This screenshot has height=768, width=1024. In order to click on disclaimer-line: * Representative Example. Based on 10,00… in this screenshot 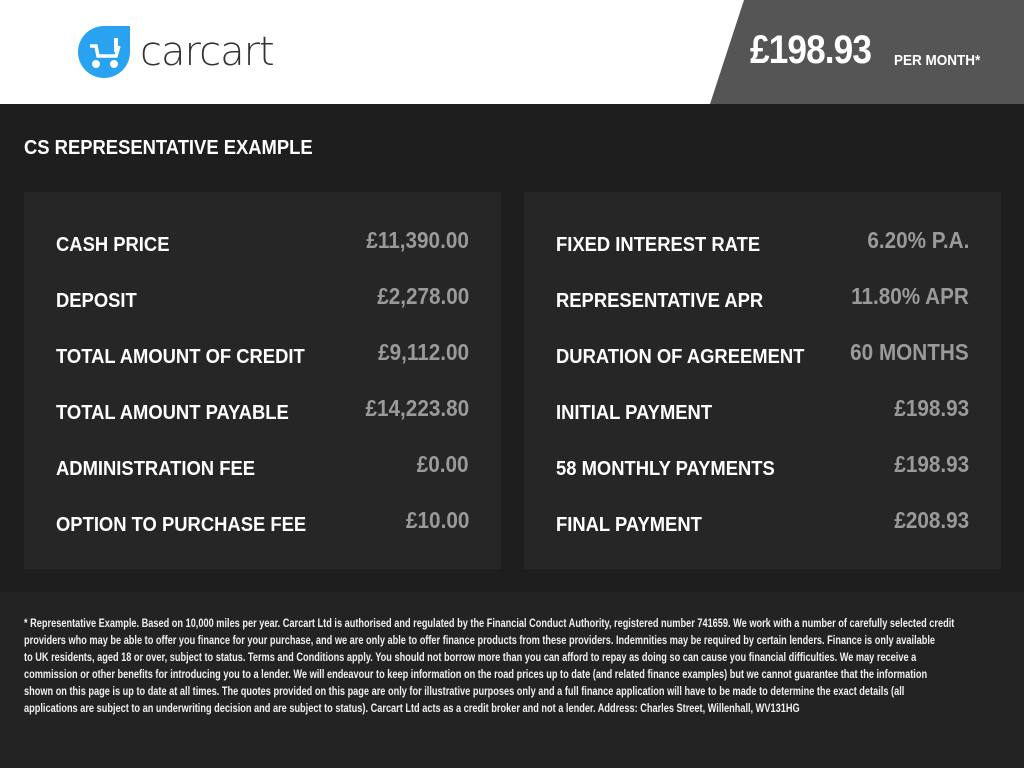, I will do `click(489, 624)`.